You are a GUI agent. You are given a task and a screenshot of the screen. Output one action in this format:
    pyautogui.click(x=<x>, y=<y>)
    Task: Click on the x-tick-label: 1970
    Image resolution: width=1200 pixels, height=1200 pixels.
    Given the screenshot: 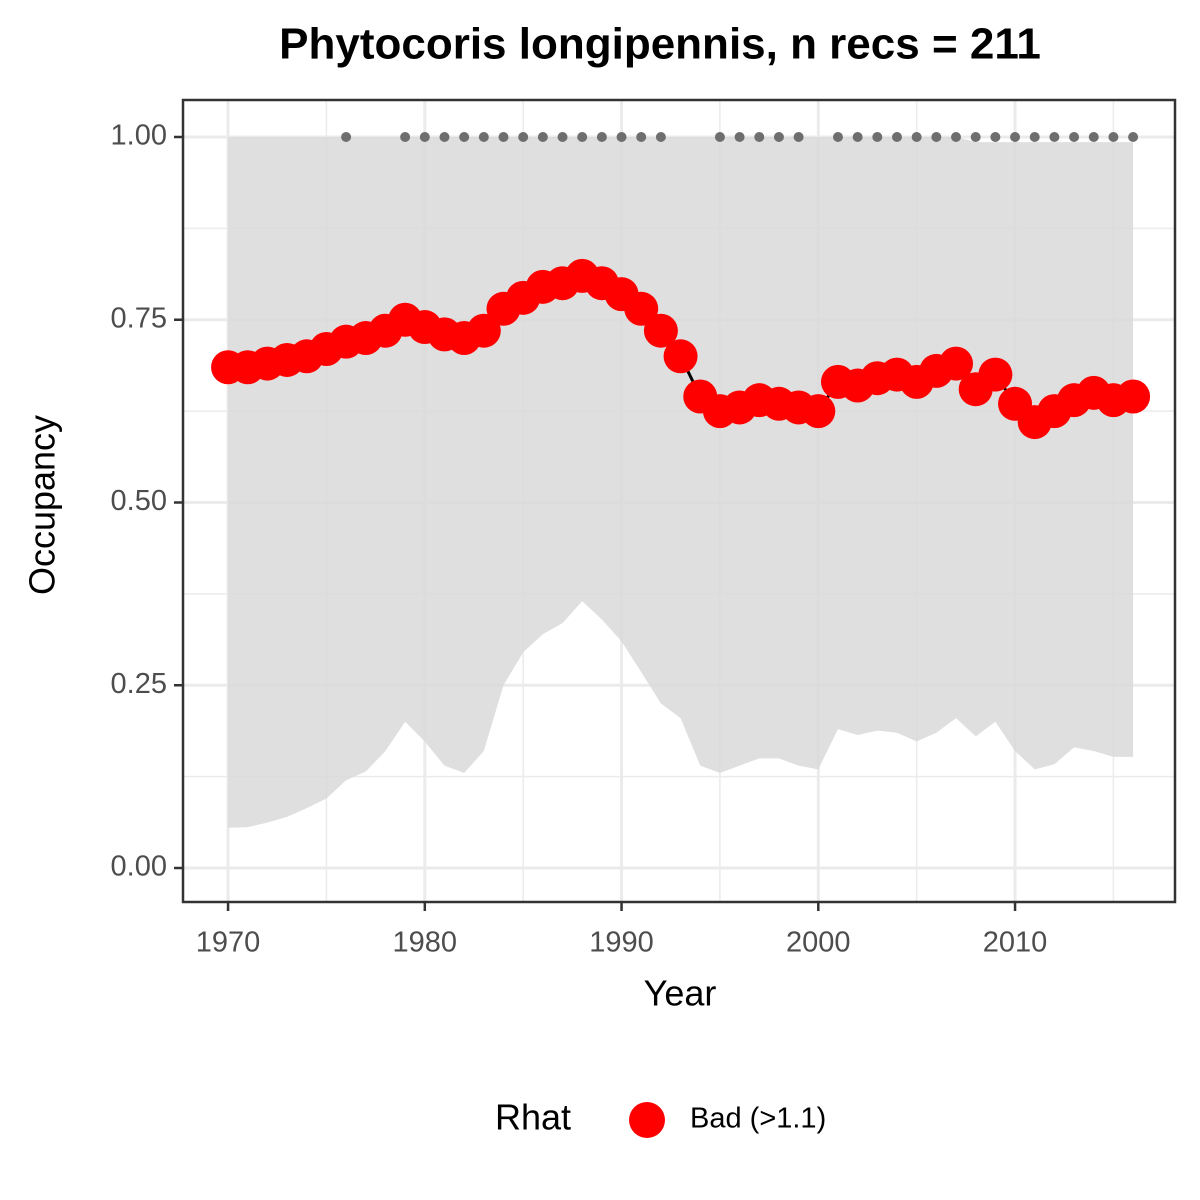 What is the action you would take?
    pyautogui.click(x=228, y=943)
    